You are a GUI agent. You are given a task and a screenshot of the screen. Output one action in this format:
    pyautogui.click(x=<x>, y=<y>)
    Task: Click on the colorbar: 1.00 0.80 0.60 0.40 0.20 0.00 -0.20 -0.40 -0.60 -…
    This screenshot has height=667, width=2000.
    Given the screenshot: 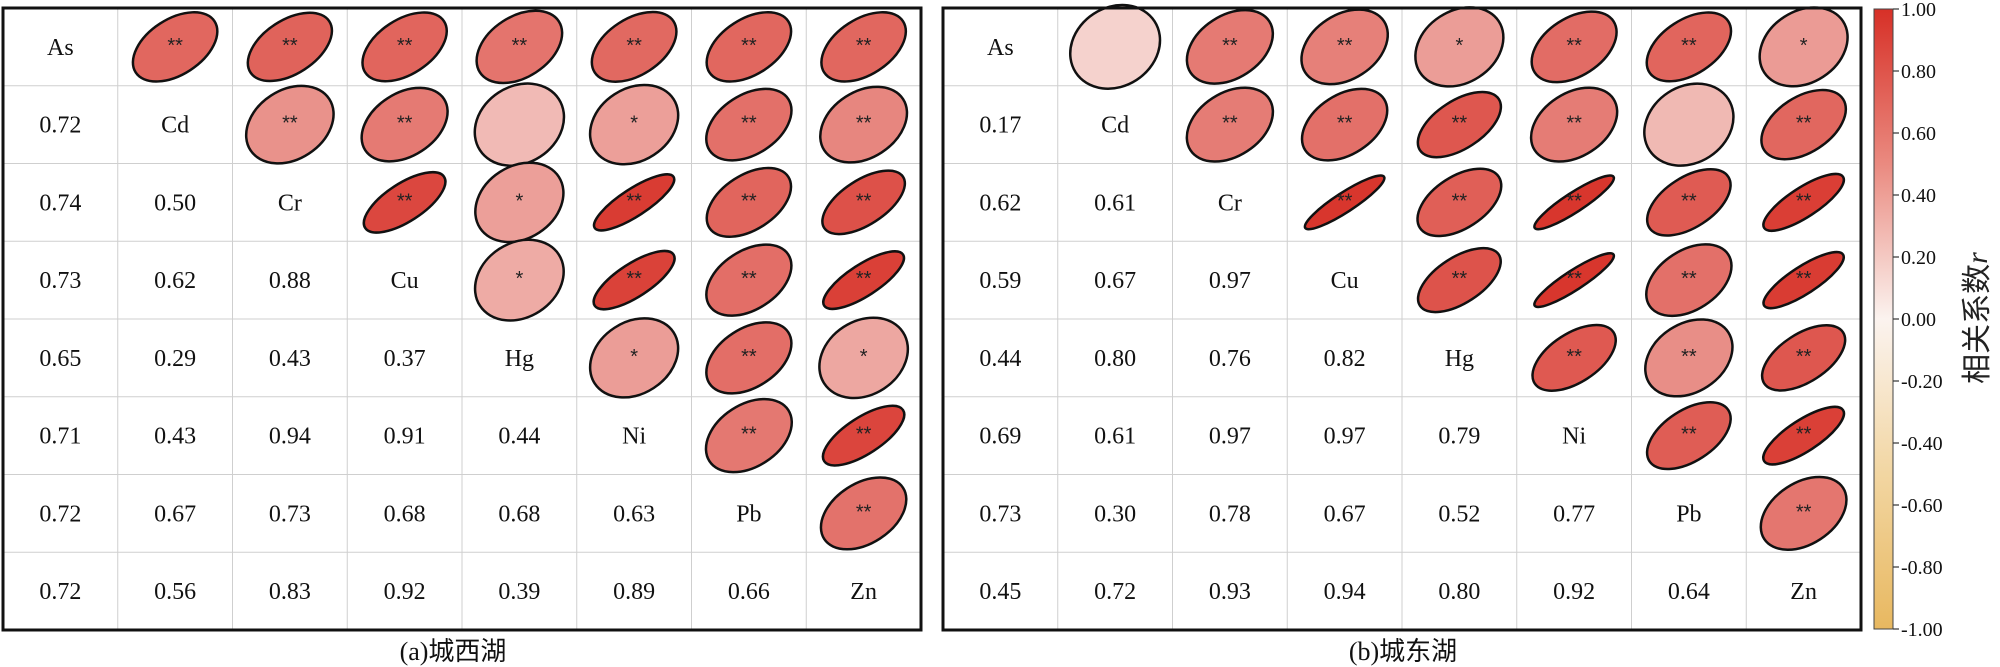 What is the action you would take?
    pyautogui.click(x=1933, y=320)
    